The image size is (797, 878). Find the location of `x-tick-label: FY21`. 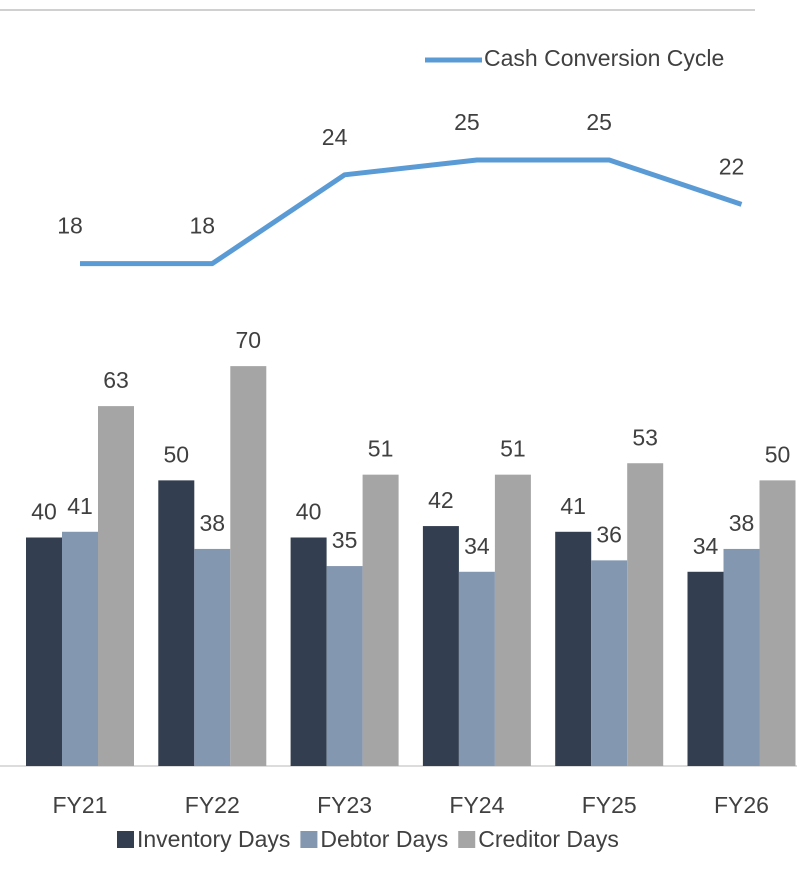

x-tick-label: FY21 is located at coordinates (80, 805).